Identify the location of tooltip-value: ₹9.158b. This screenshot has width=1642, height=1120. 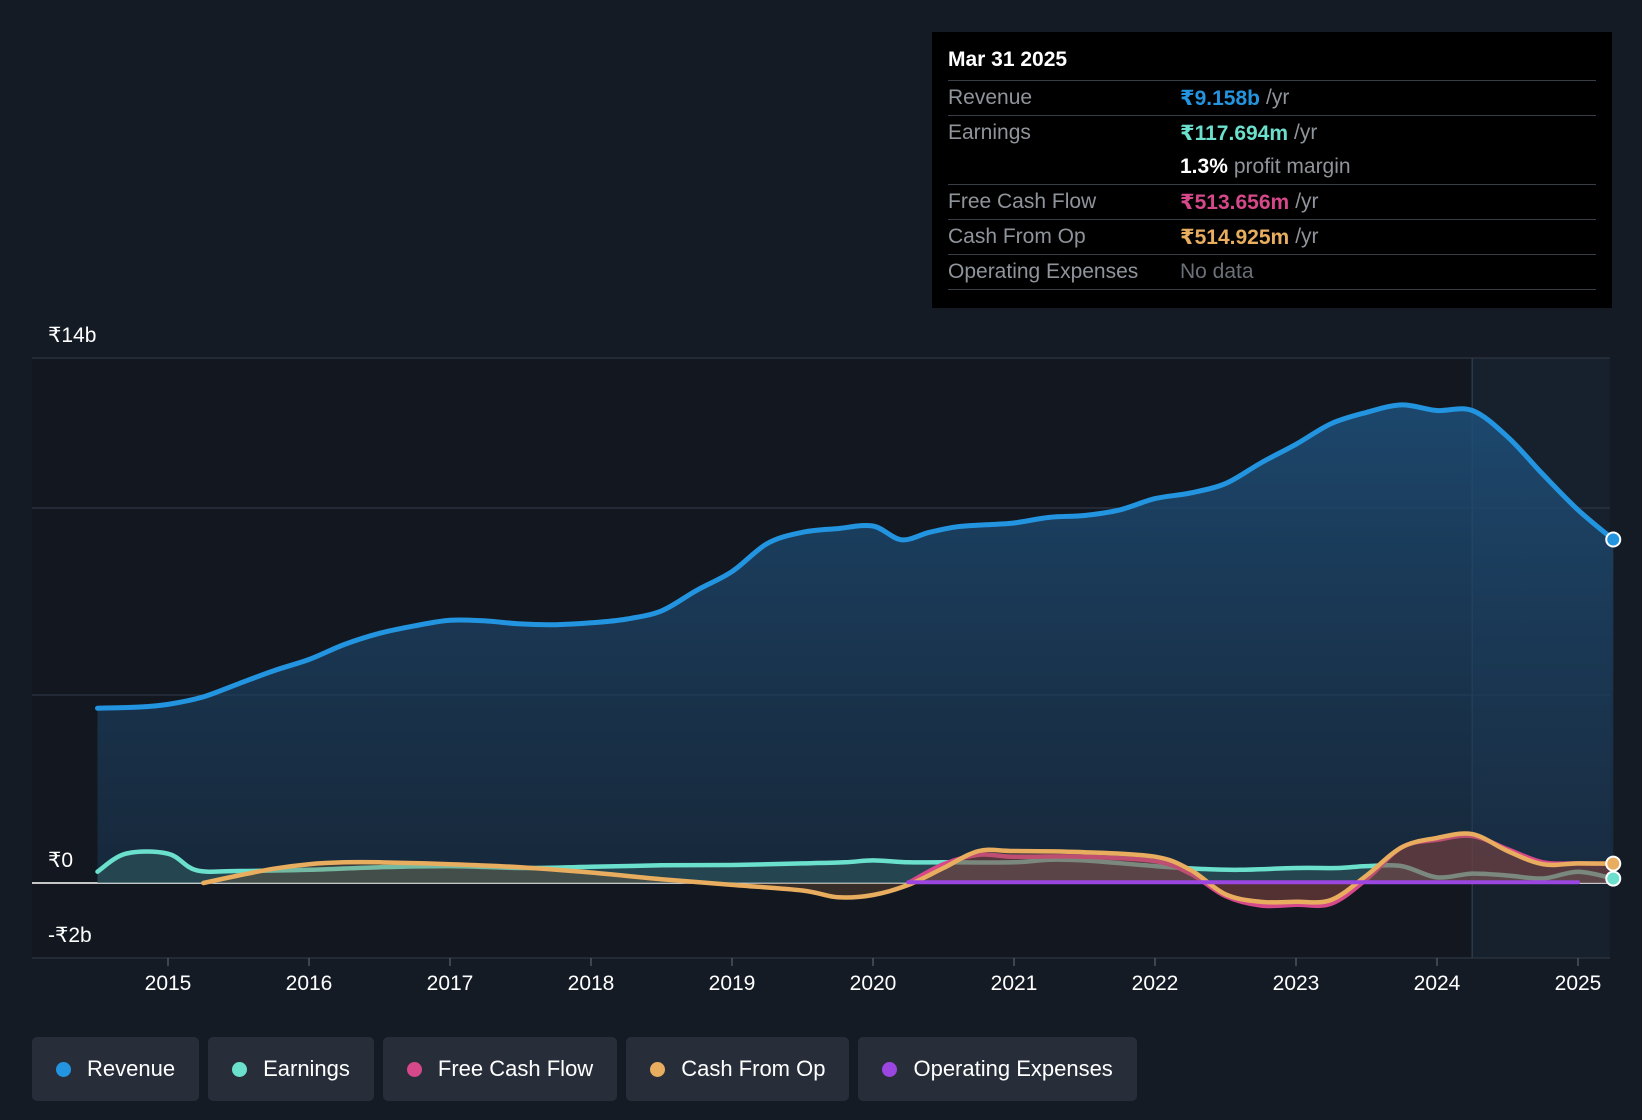
(1220, 98).